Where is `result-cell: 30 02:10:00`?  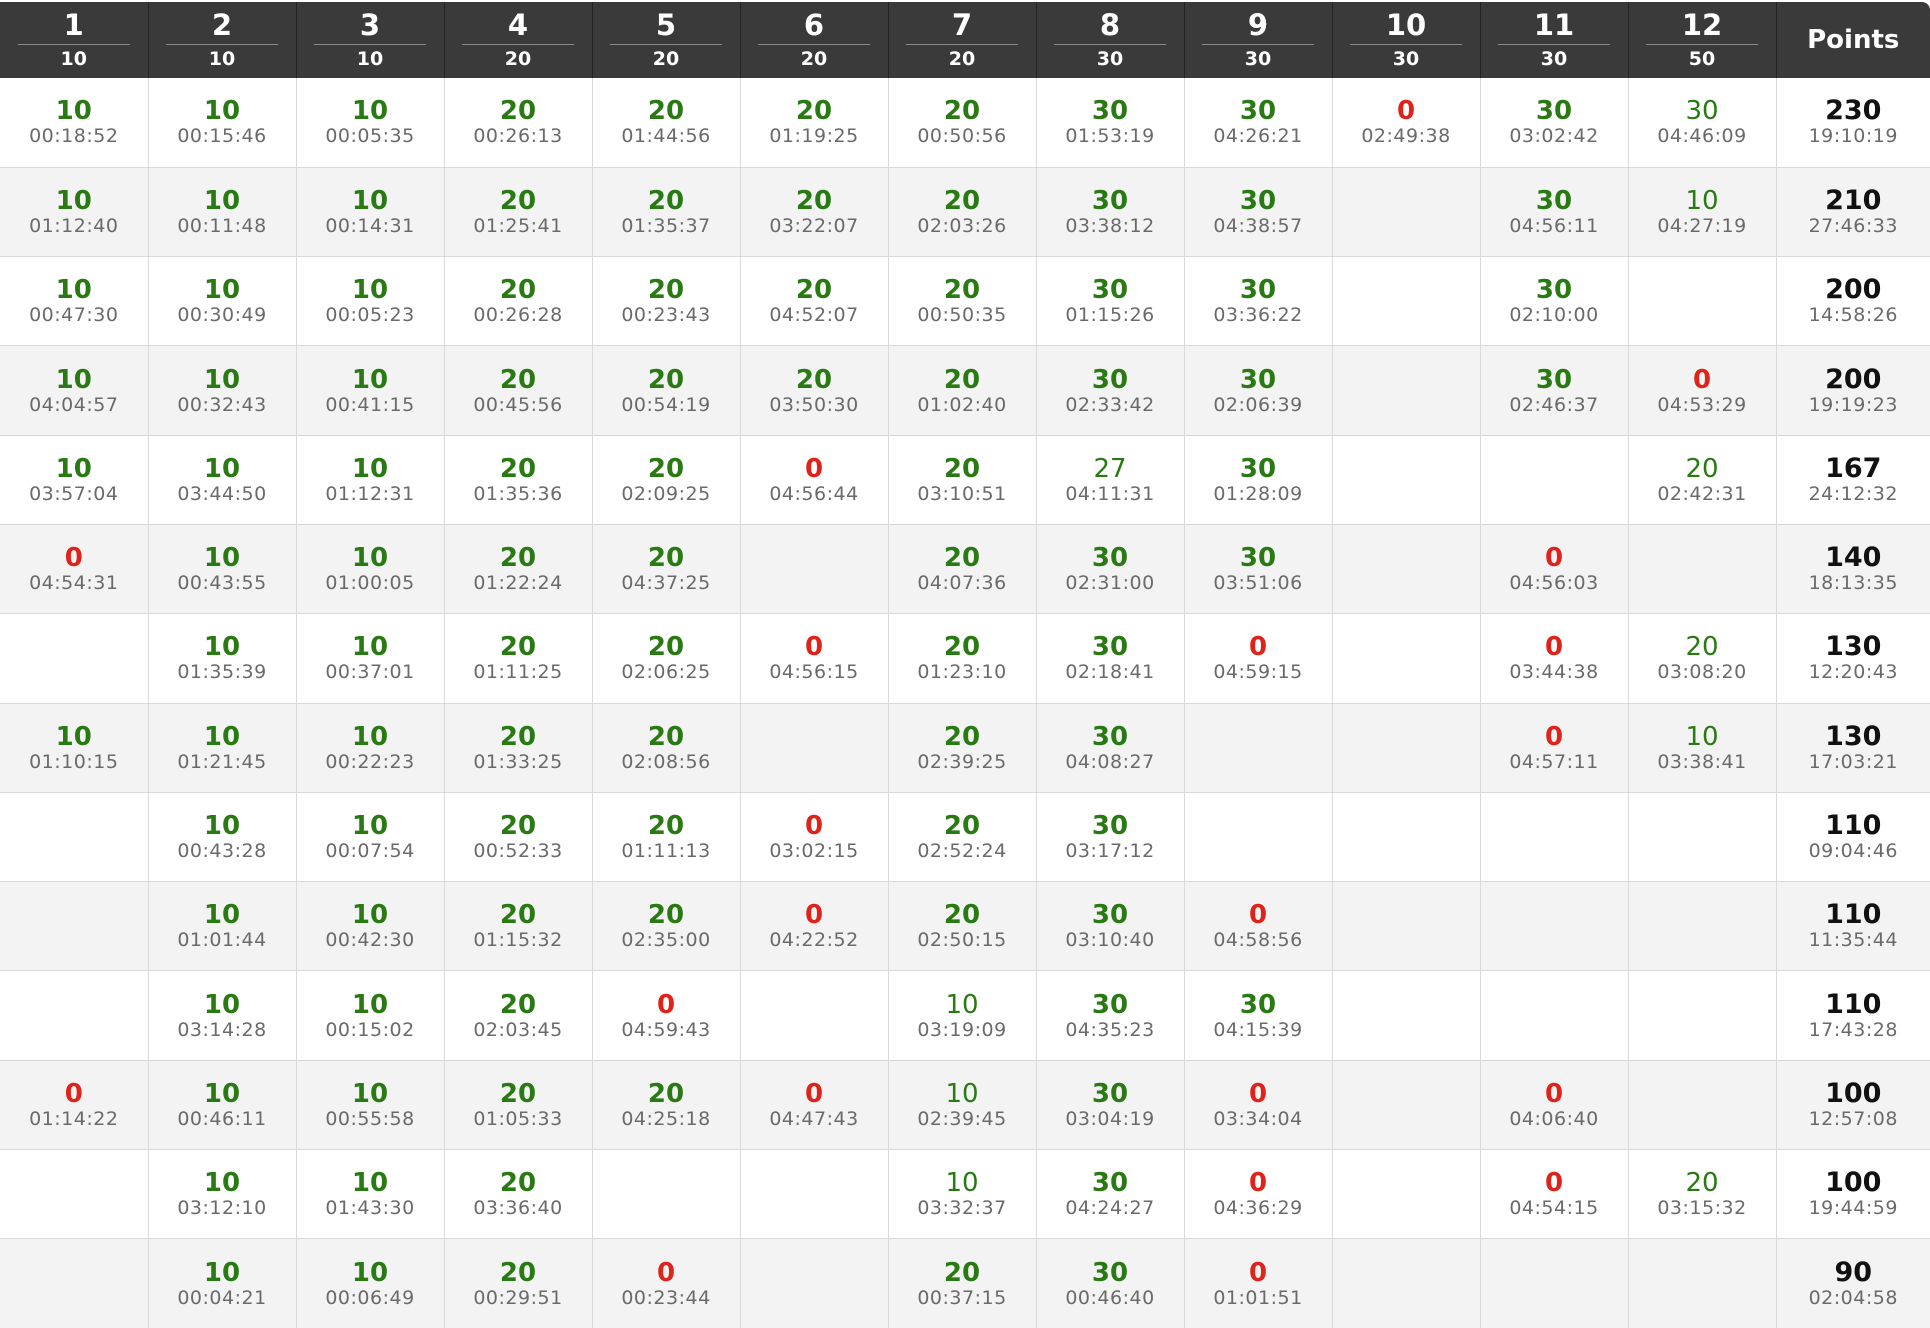 result-cell: 30 02:10:00 is located at coordinates (1554, 301).